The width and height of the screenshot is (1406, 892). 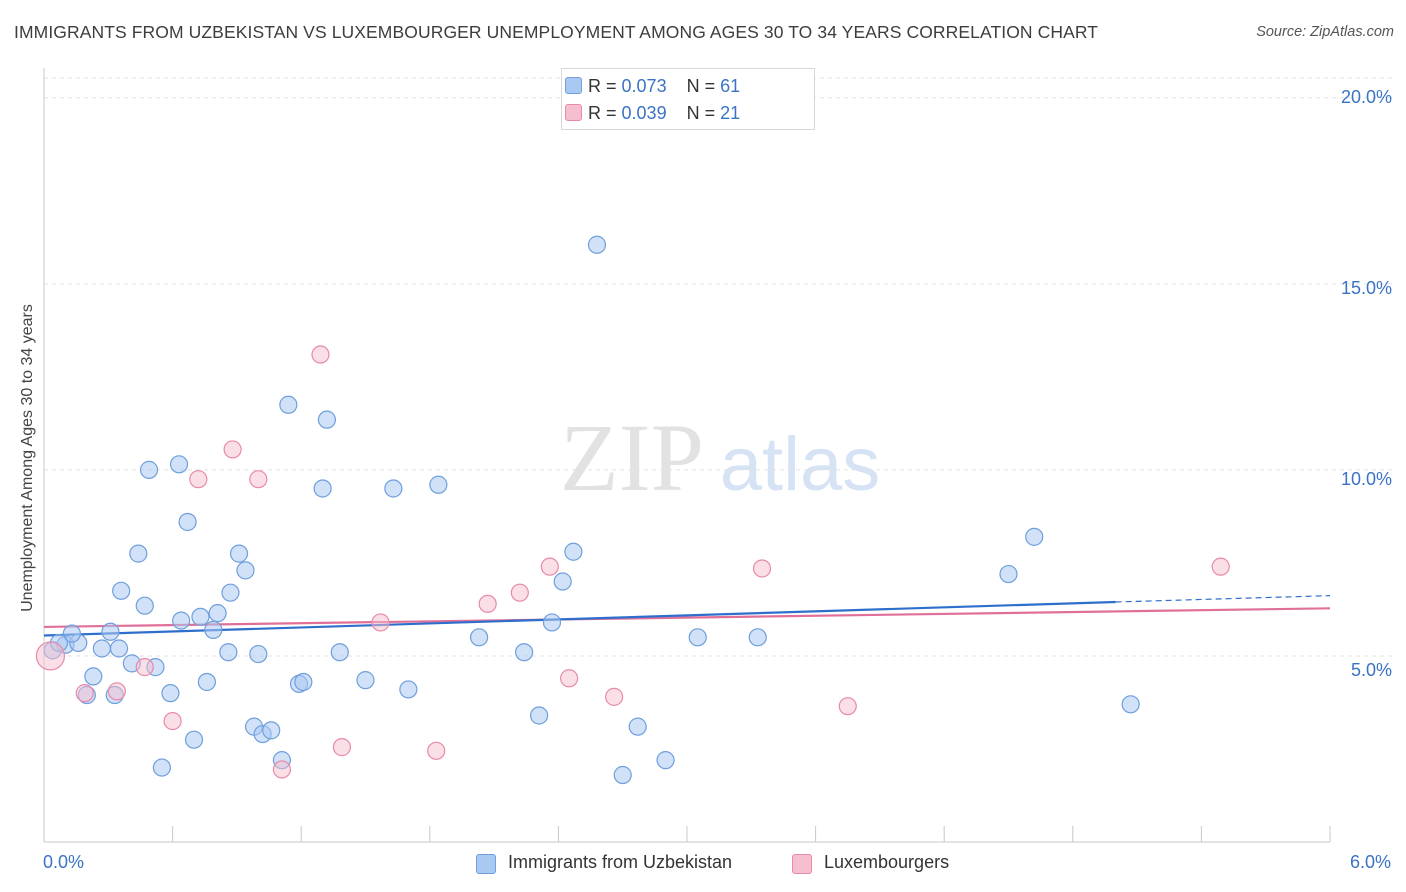 I want to click on legend-r-value: 0.039, so click(x=644, y=112).